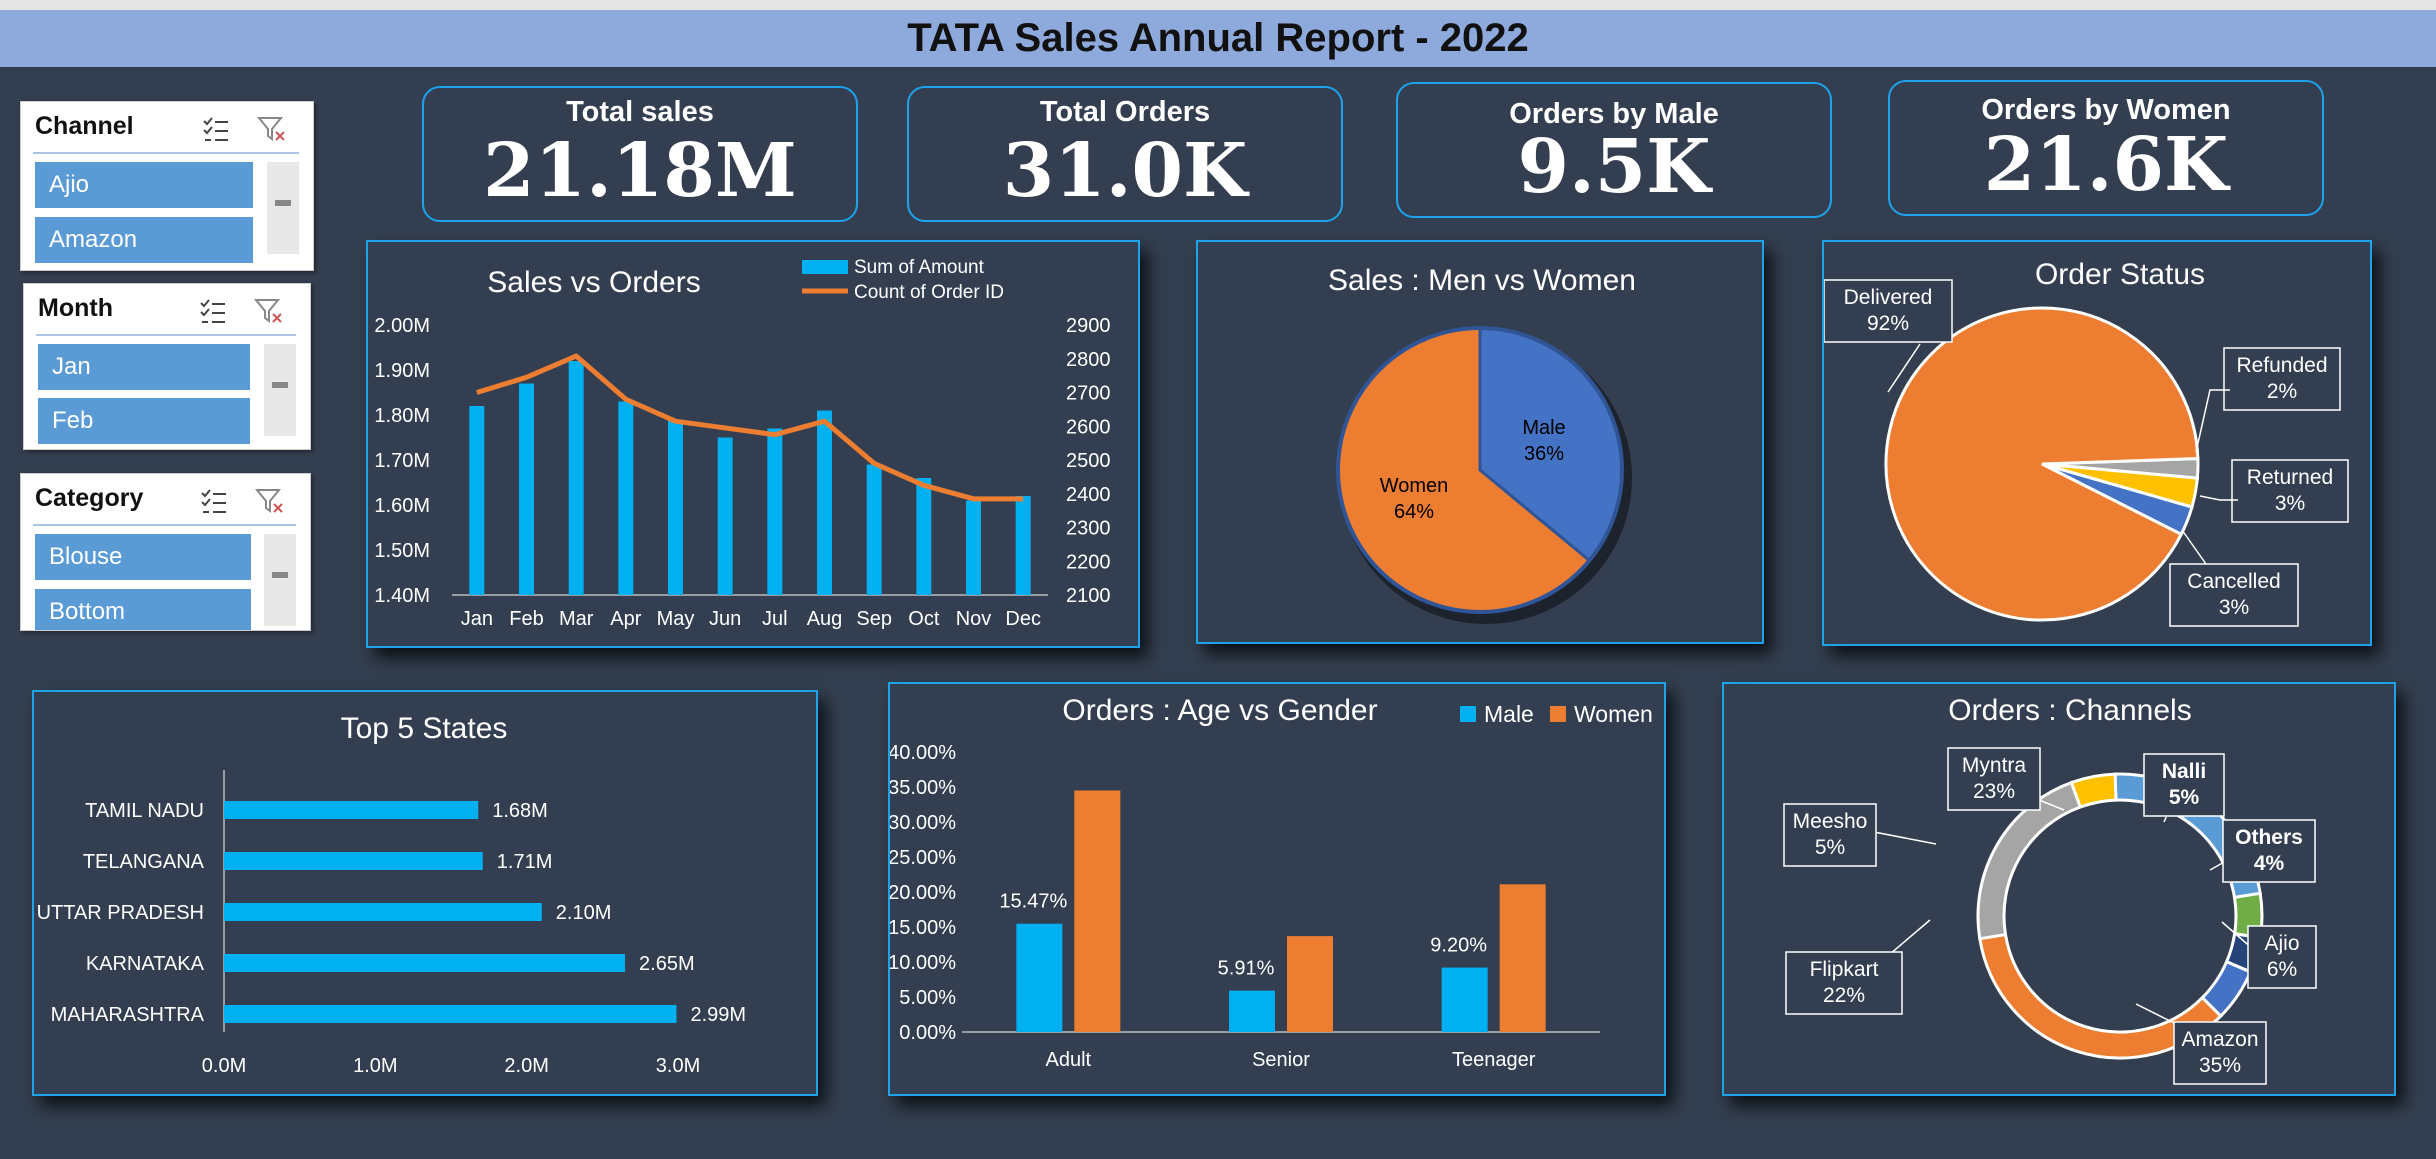 This screenshot has height=1159, width=2436. What do you see at coordinates (1125, 112) in the screenshot?
I see `kpi-label: Total Orders` at bounding box center [1125, 112].